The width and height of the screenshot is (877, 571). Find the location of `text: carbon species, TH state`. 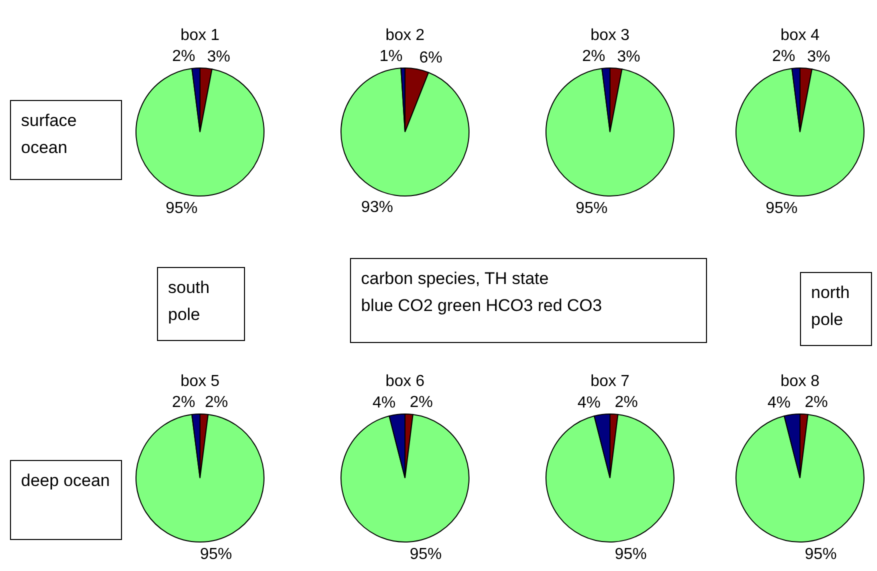

text: carbon species, TH state is located at coordinates (455, 279).